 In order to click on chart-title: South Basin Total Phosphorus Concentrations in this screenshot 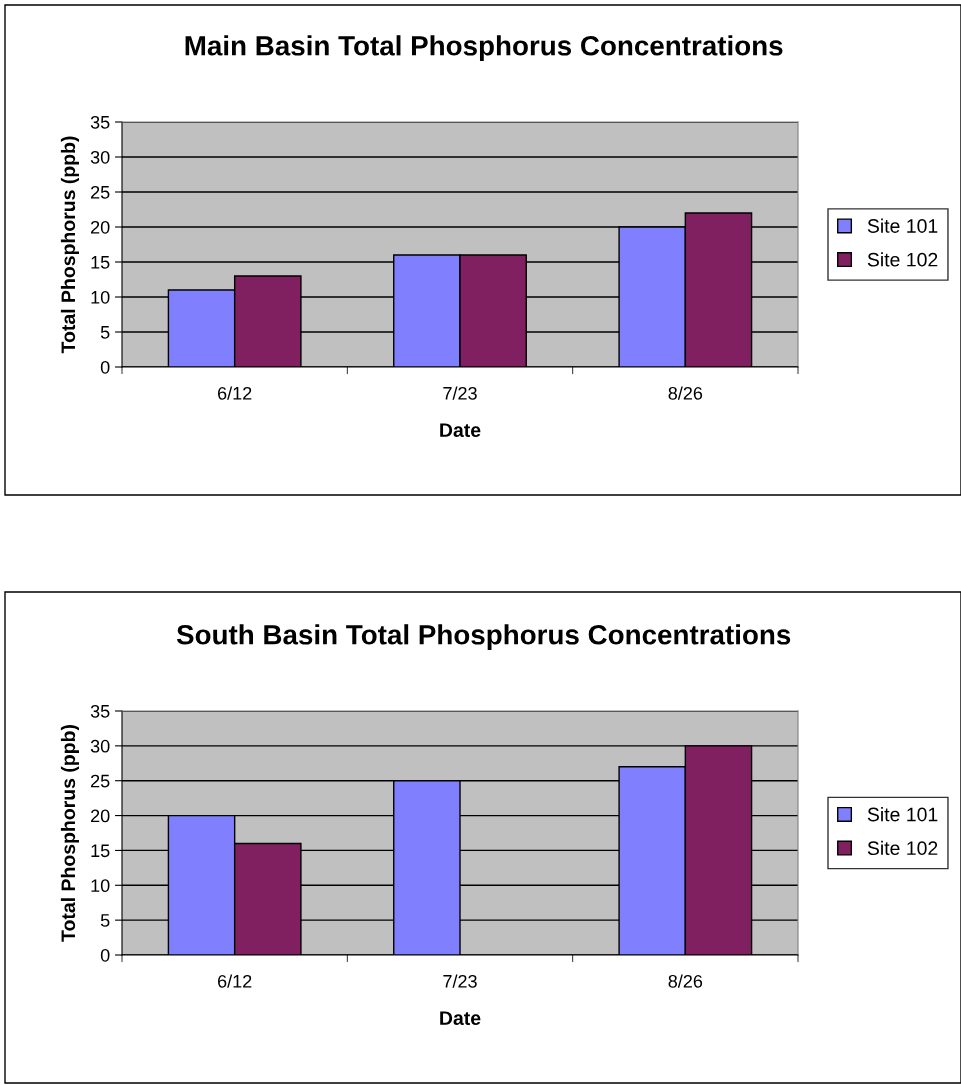, I will do `click(483, 637)`.